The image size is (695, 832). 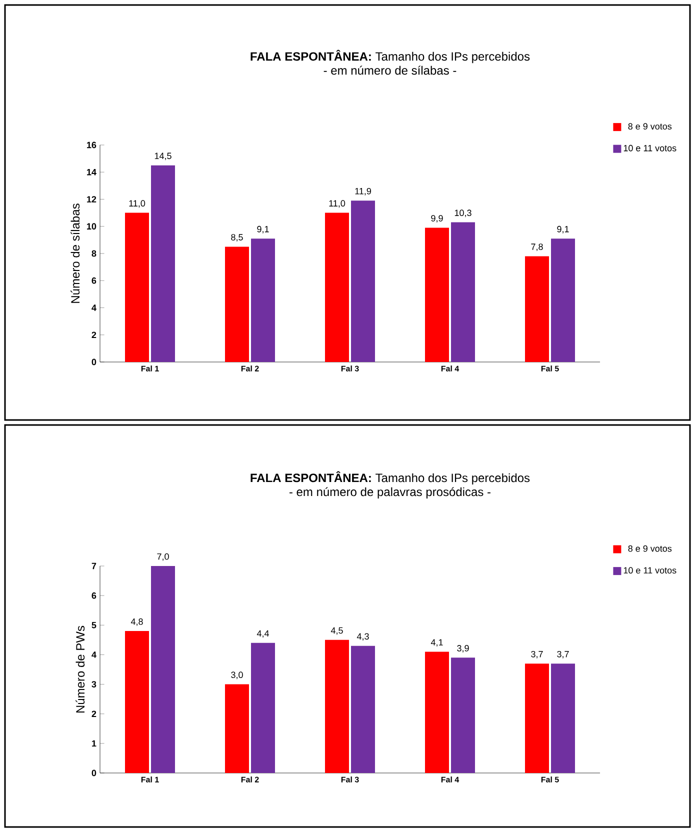 I want to click on data-label: 8,5, so click(x=237, y=238).